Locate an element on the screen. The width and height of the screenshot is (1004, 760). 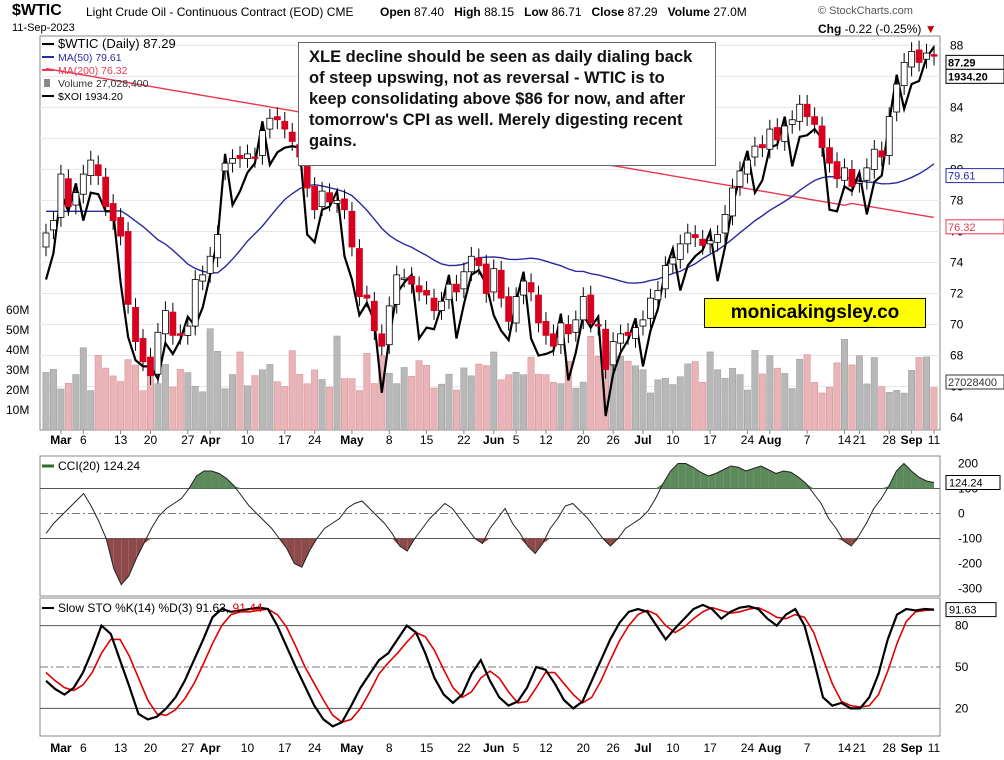
x-tick-label-bottom: 20 is located at coordinates (151, 748).